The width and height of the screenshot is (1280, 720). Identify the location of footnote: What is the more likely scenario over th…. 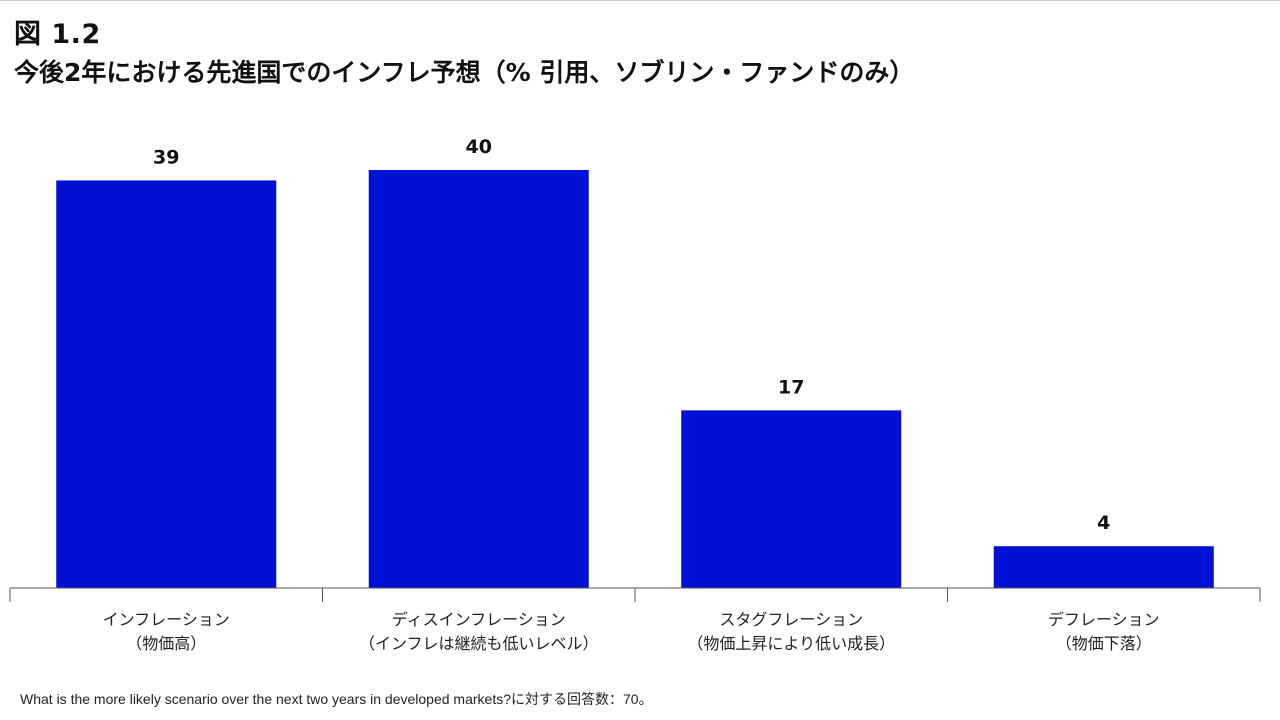
(336, 699).